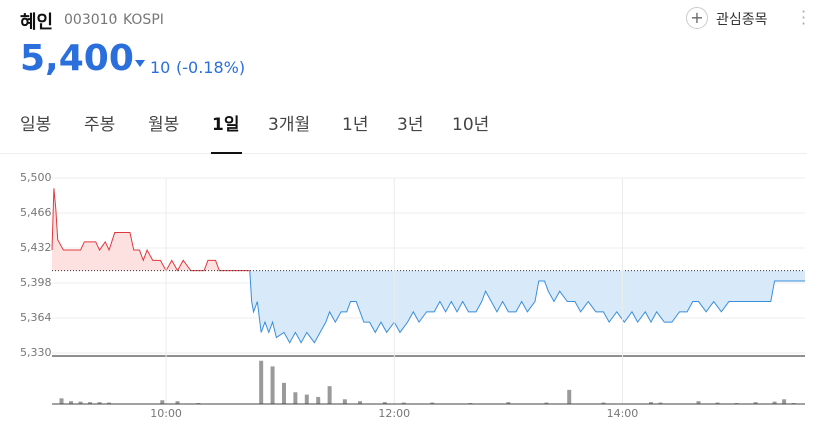 This screenshot has height=439, width=819. What do you see at coordinates (36, 125) in the screenshot?
I see `tab: 일봉` at bounding box center [36, 125].